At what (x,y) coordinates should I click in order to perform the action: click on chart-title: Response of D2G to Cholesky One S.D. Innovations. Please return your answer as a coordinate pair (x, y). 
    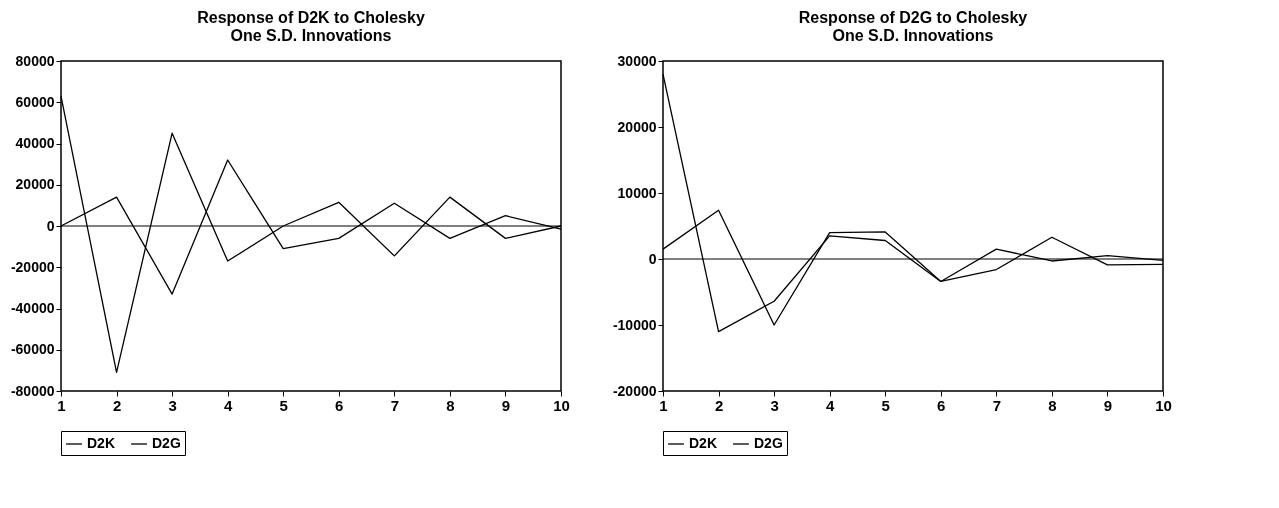
    Looking at the image, I should click on (913, 26).